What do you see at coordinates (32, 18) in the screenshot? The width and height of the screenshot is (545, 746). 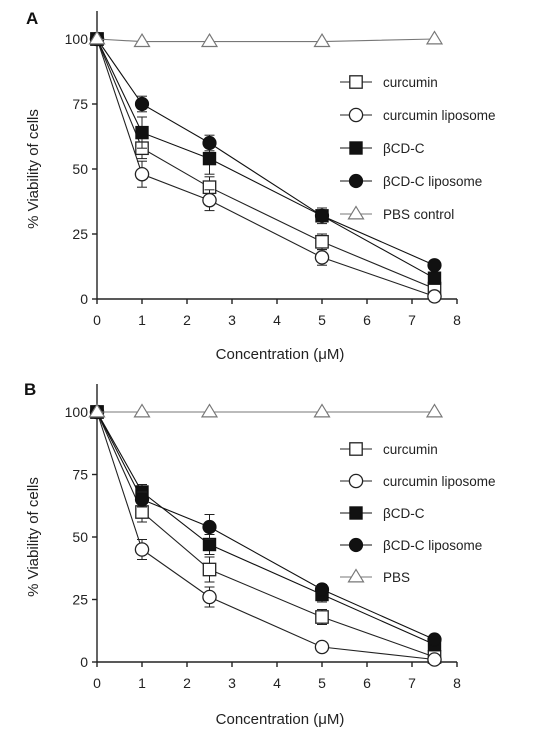 I see `panel-label: A` at bounding box center [32, 18].